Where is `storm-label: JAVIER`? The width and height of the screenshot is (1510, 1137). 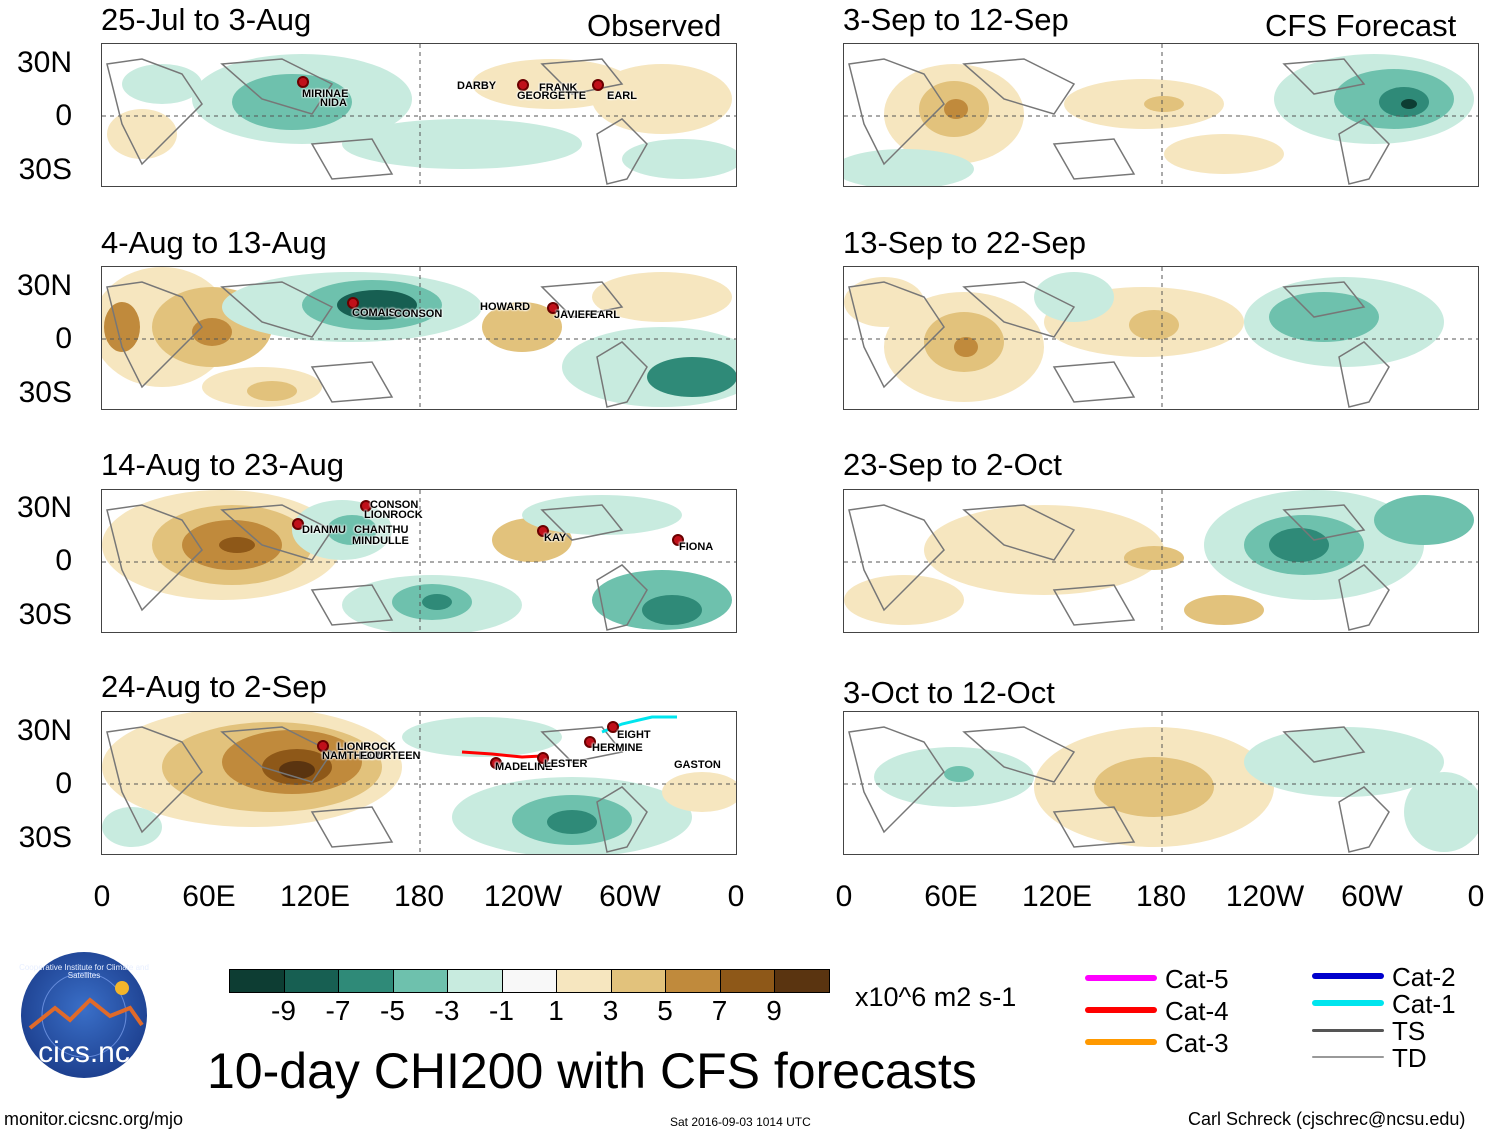 storm-label: JAVIER is located at coordinates (573, 315).